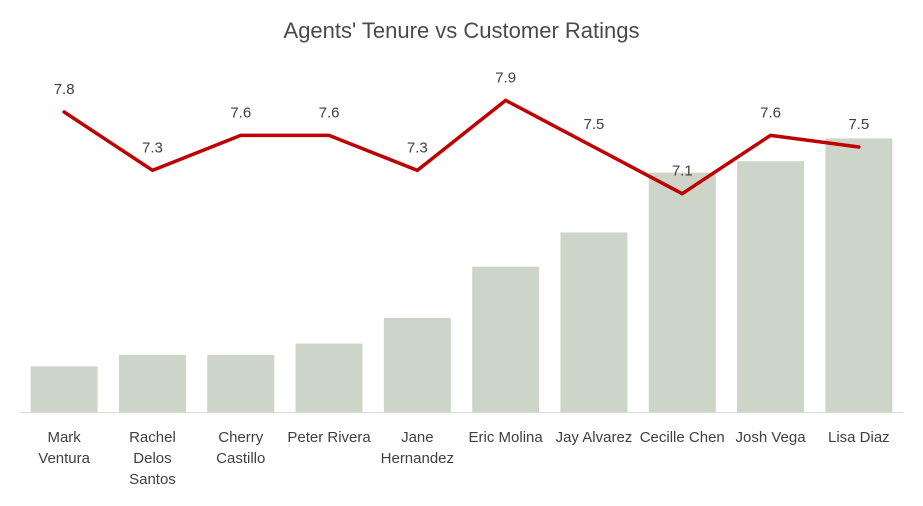 The image size is (923, 506). I want to click on x-tick-label: Lisa Diaz, so click(859, 437).